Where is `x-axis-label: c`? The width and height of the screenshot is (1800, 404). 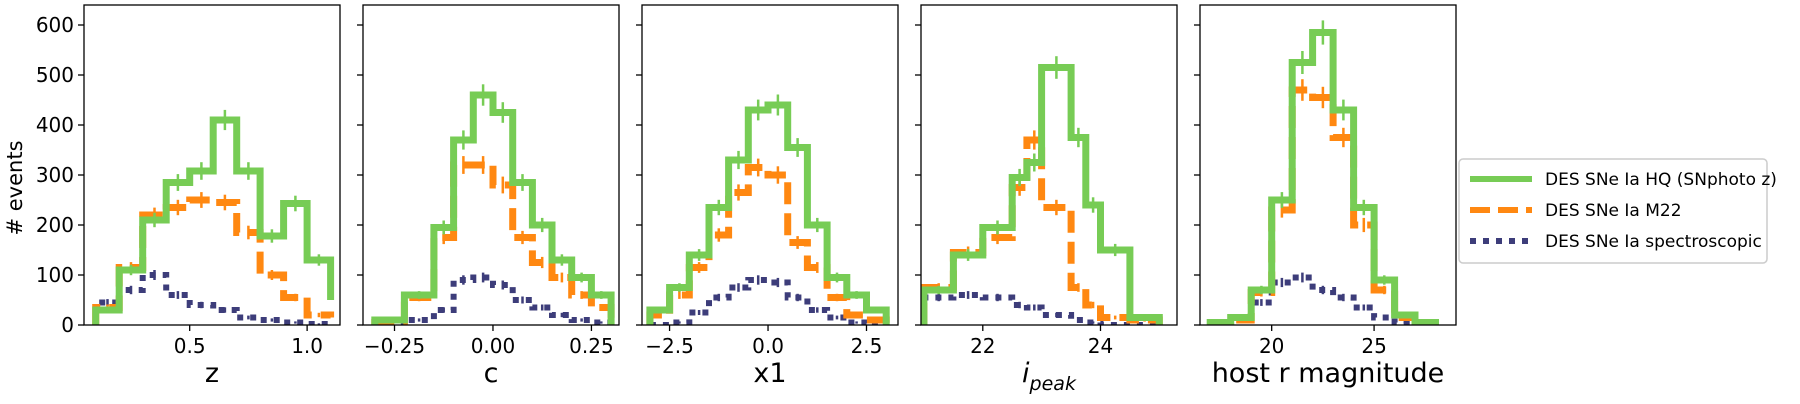 x-axis-label: c is located at coordinates (491, 373).